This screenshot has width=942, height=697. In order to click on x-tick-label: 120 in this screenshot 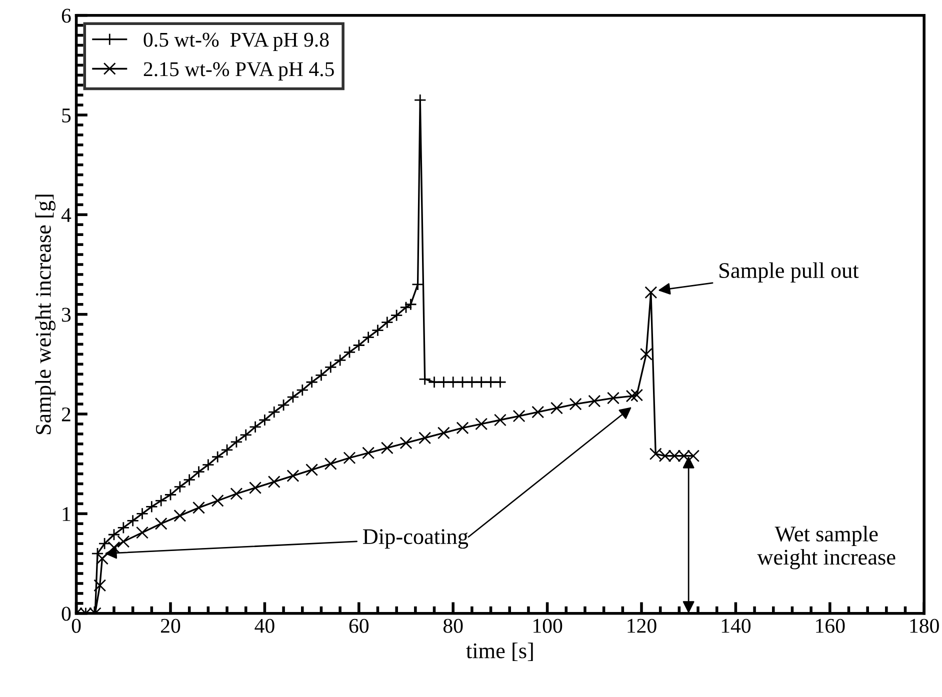, I will do `click(642, 625)`.